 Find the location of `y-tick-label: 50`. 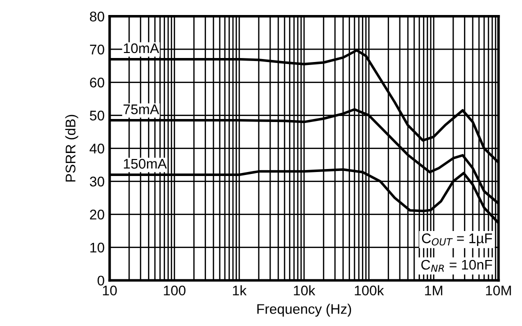

y-tick-label: 50 is located at coordinates (97, 115).